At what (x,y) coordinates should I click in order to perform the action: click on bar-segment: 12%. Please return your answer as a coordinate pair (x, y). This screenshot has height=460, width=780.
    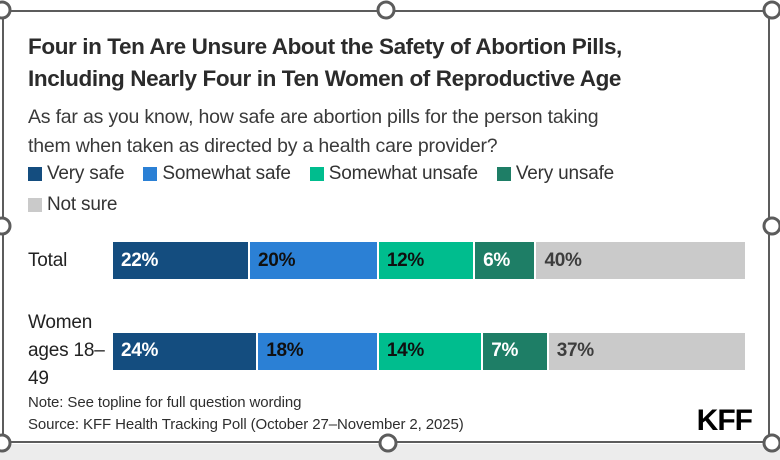
    Looking at the image, I should click on (426, 260).